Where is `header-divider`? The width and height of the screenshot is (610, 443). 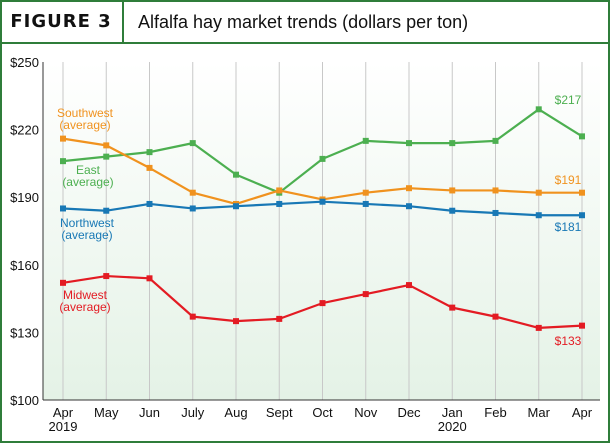
header-divider is located at coordinates (123, 22).